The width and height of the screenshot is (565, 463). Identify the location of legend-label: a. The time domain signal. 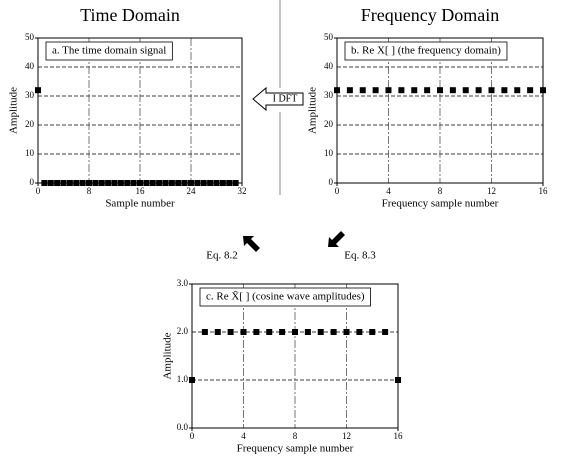
(109, 51).